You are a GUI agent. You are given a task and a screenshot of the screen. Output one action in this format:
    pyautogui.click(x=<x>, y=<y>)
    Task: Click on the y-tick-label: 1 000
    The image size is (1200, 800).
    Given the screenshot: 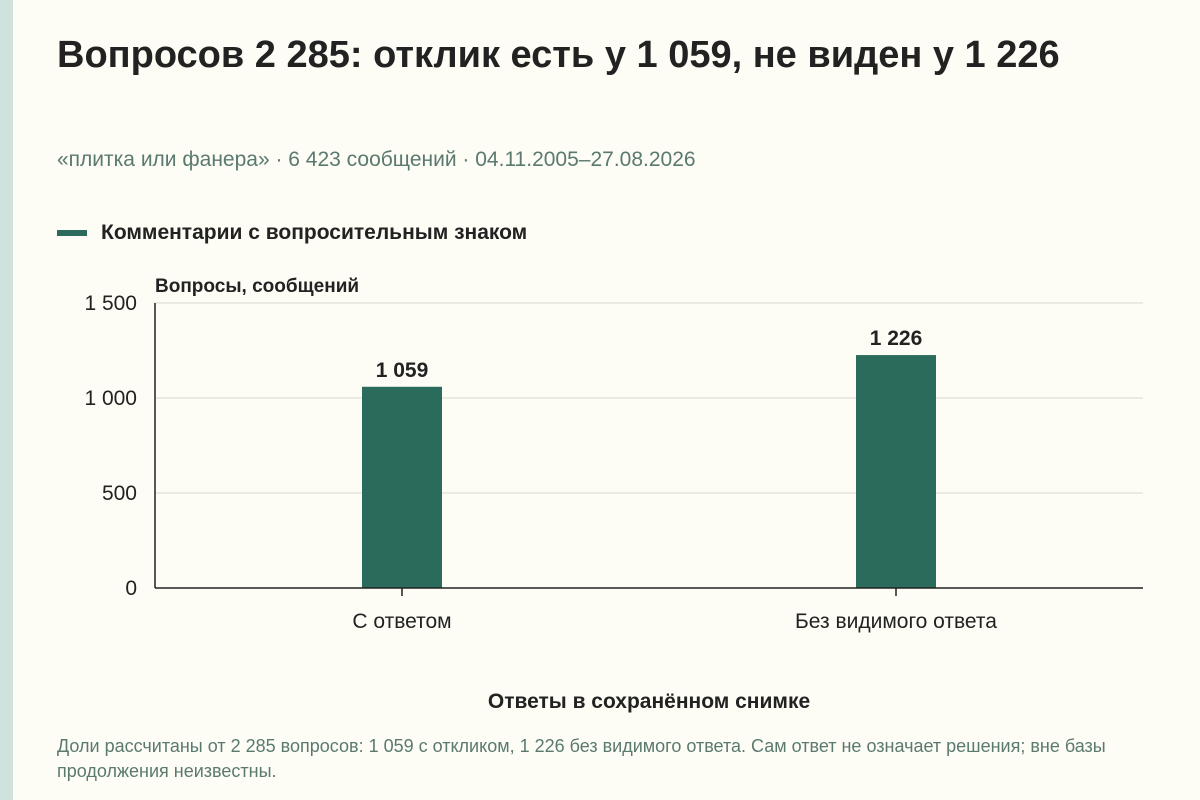 What is the action you would take?
    pyautogui.click(x=110, y=398)
    